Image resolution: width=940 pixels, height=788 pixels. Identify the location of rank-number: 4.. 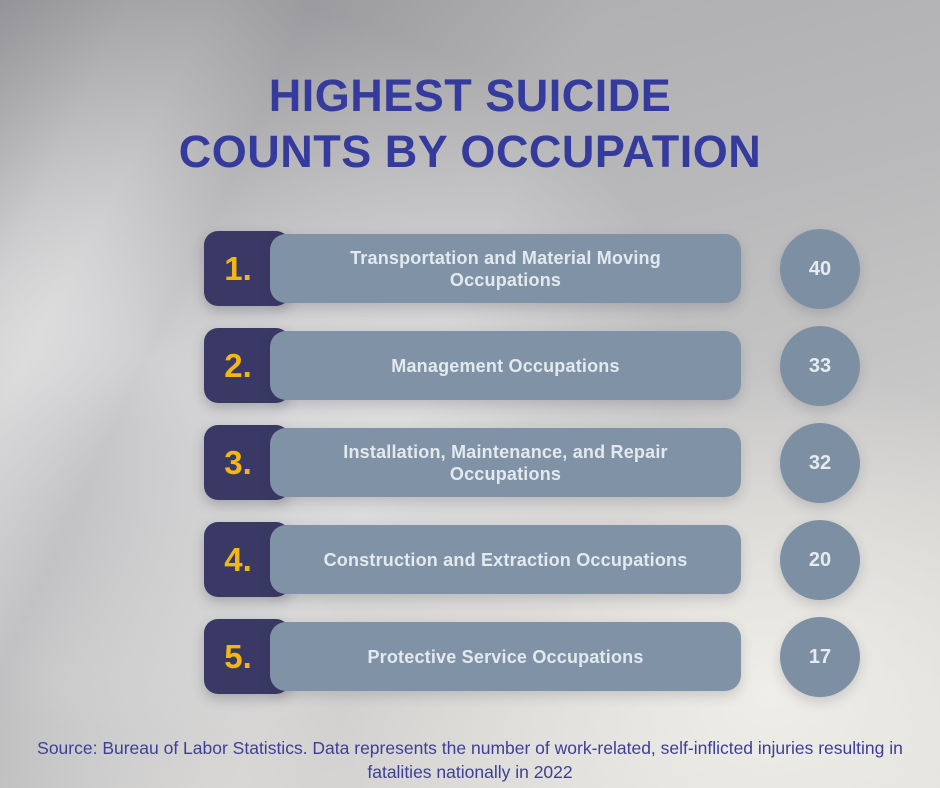
(238, 559).